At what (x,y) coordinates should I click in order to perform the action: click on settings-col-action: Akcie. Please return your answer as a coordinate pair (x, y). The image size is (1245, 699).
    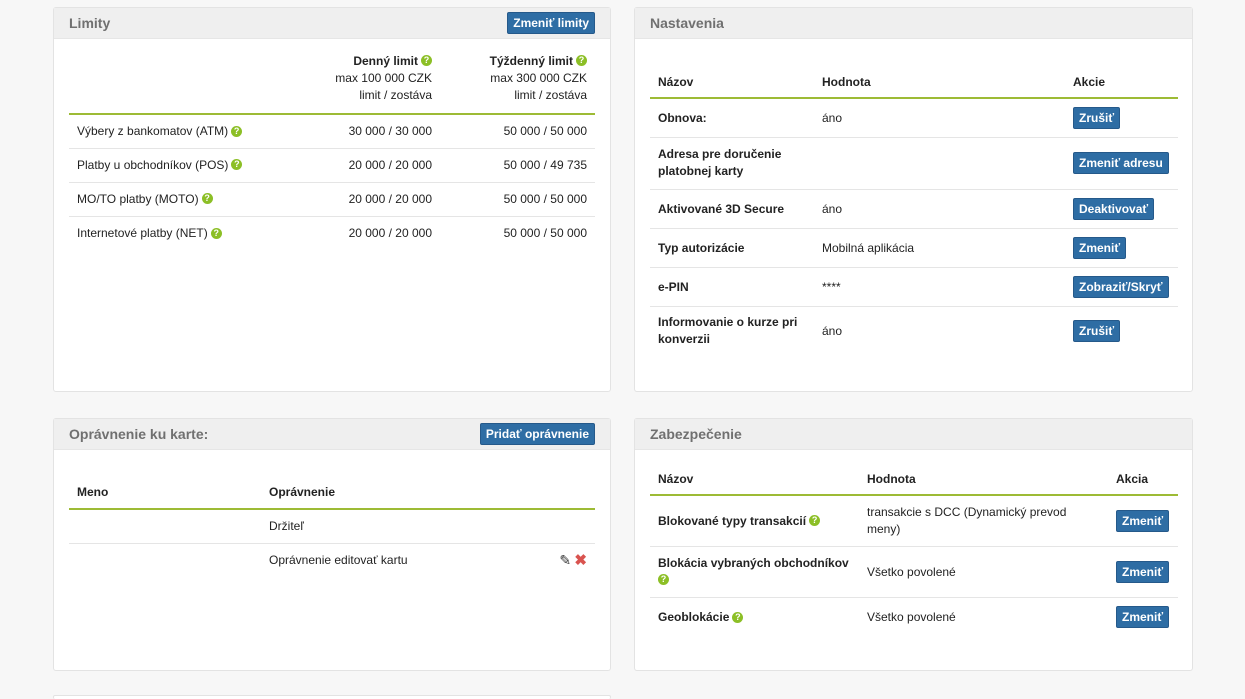
    Looking at the image, I should click on (1089, 81).